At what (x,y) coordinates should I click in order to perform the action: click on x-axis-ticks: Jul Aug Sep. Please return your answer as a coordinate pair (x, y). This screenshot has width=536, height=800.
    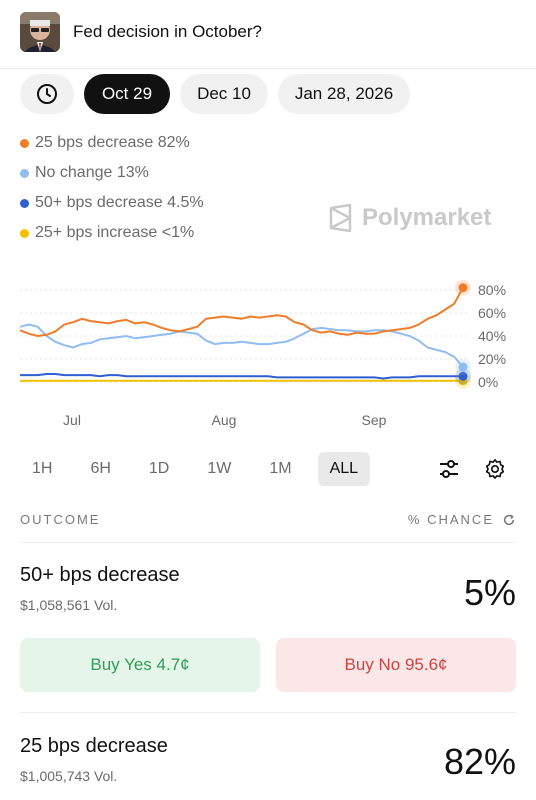
    Looking at the image, I should click on (225, 420).